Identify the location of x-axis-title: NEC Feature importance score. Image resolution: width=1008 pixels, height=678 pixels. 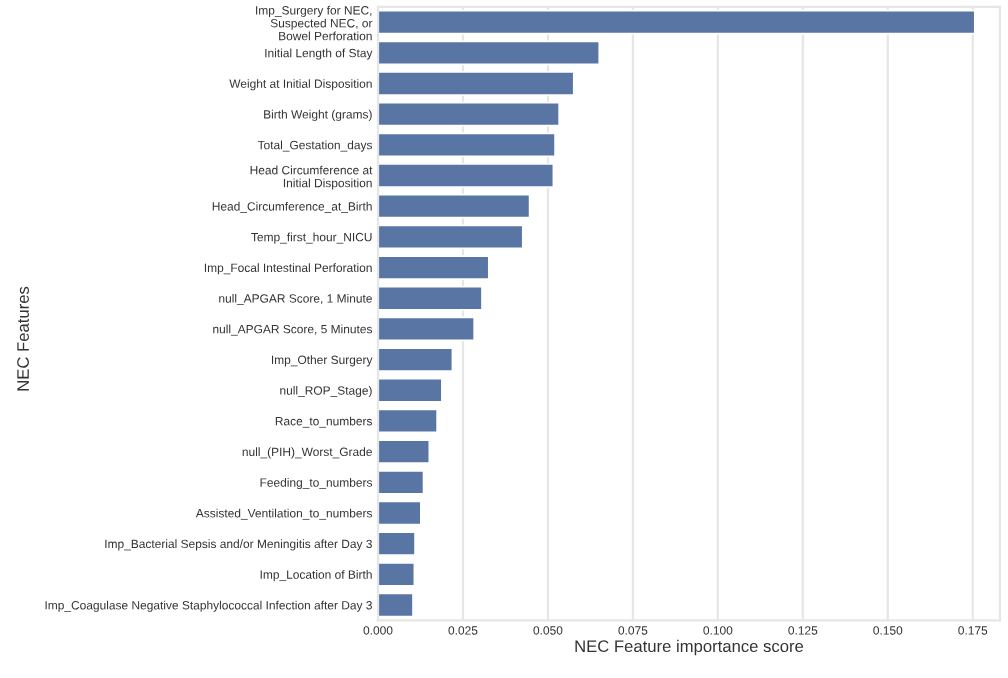
(689, 647).